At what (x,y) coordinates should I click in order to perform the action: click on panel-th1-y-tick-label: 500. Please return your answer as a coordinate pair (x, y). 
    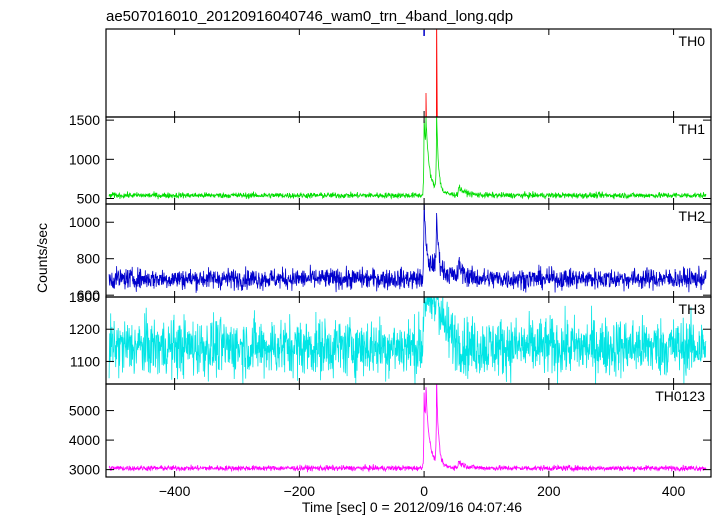
    Looking at the image, I should click on (89, 199).